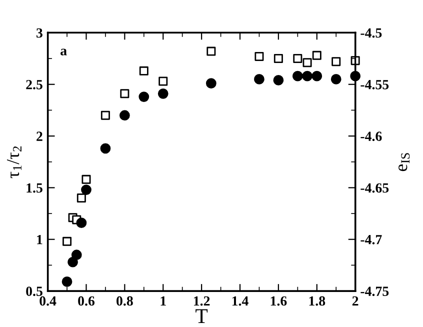 Image resolution: width=423 pixels, height=327 pixels. Describe the element at coordinates (202, 316) in the screenshot. I see `x-axis-title: T` at that location.